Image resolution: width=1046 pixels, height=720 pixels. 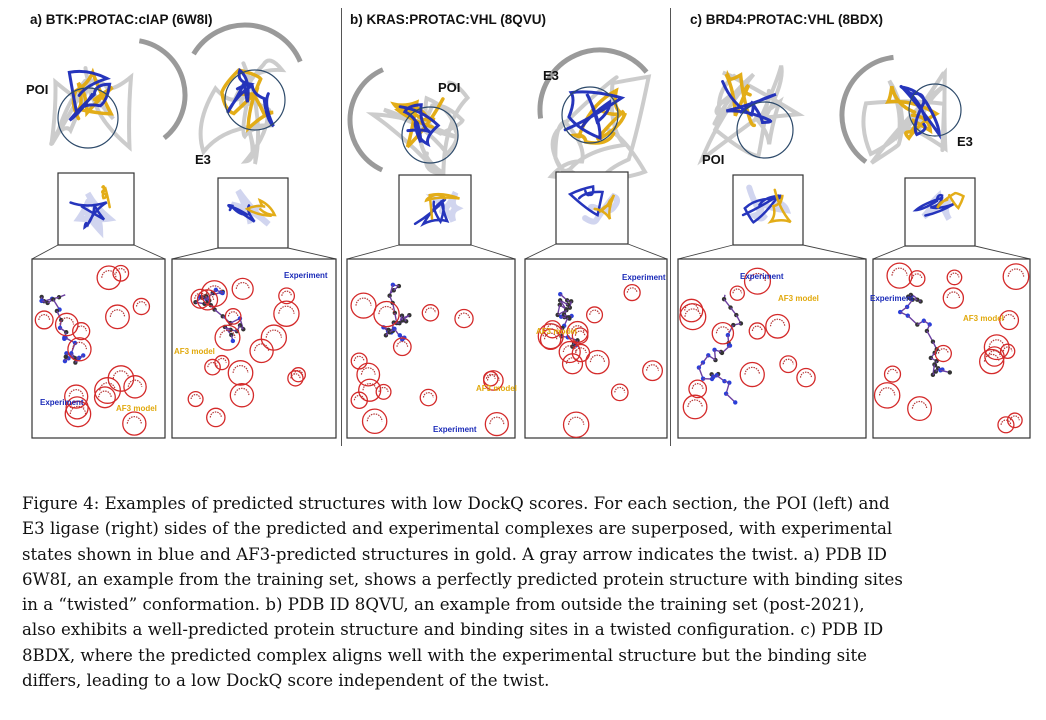 I want to click on panel-a-poi-label: POI, so click(x=37, y=89).